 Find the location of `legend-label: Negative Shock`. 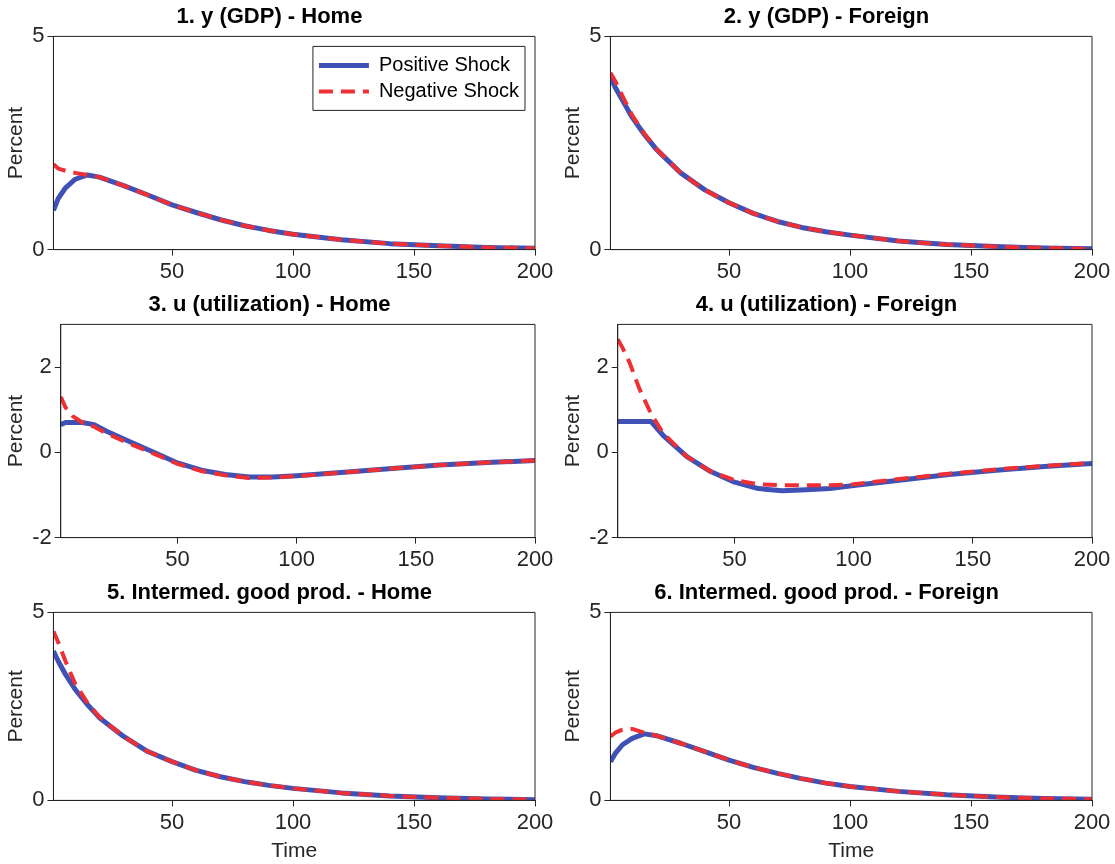

legend-label: Negative Shock is located at coordinates (449, 89).